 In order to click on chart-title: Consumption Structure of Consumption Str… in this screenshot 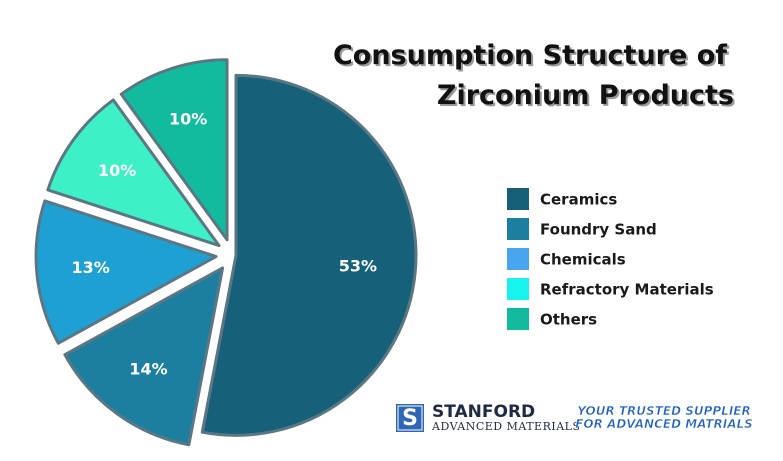, I will do `click(534, 76)`.